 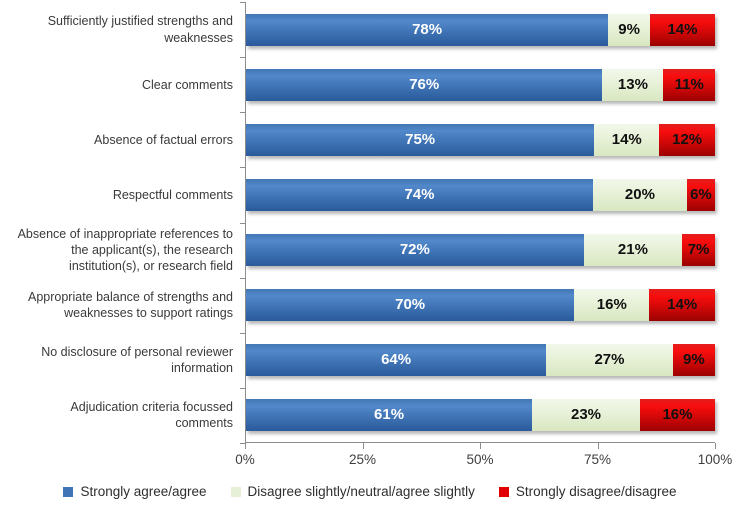 I want to click on bar-segment-series-0: 70%, so click(x=410, y=304).